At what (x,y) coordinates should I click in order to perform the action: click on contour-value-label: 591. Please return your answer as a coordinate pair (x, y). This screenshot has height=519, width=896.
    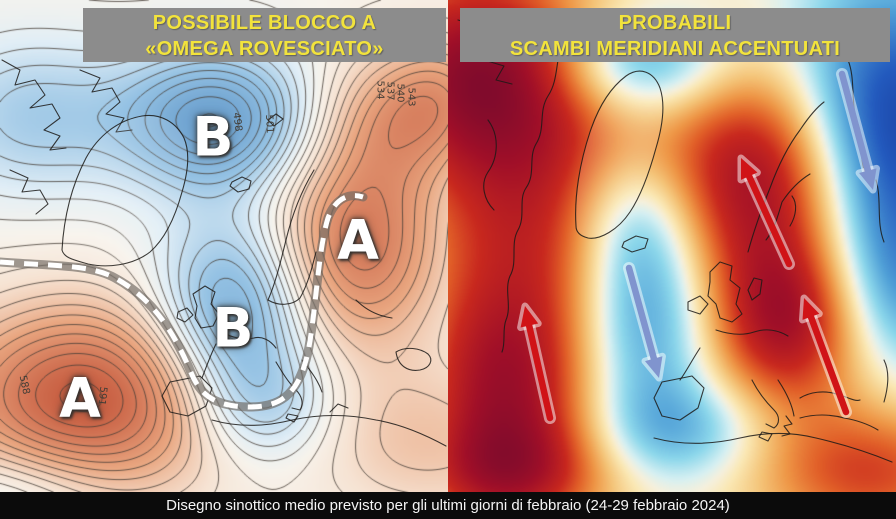
    Looking at the image, I should click on (102, 396).